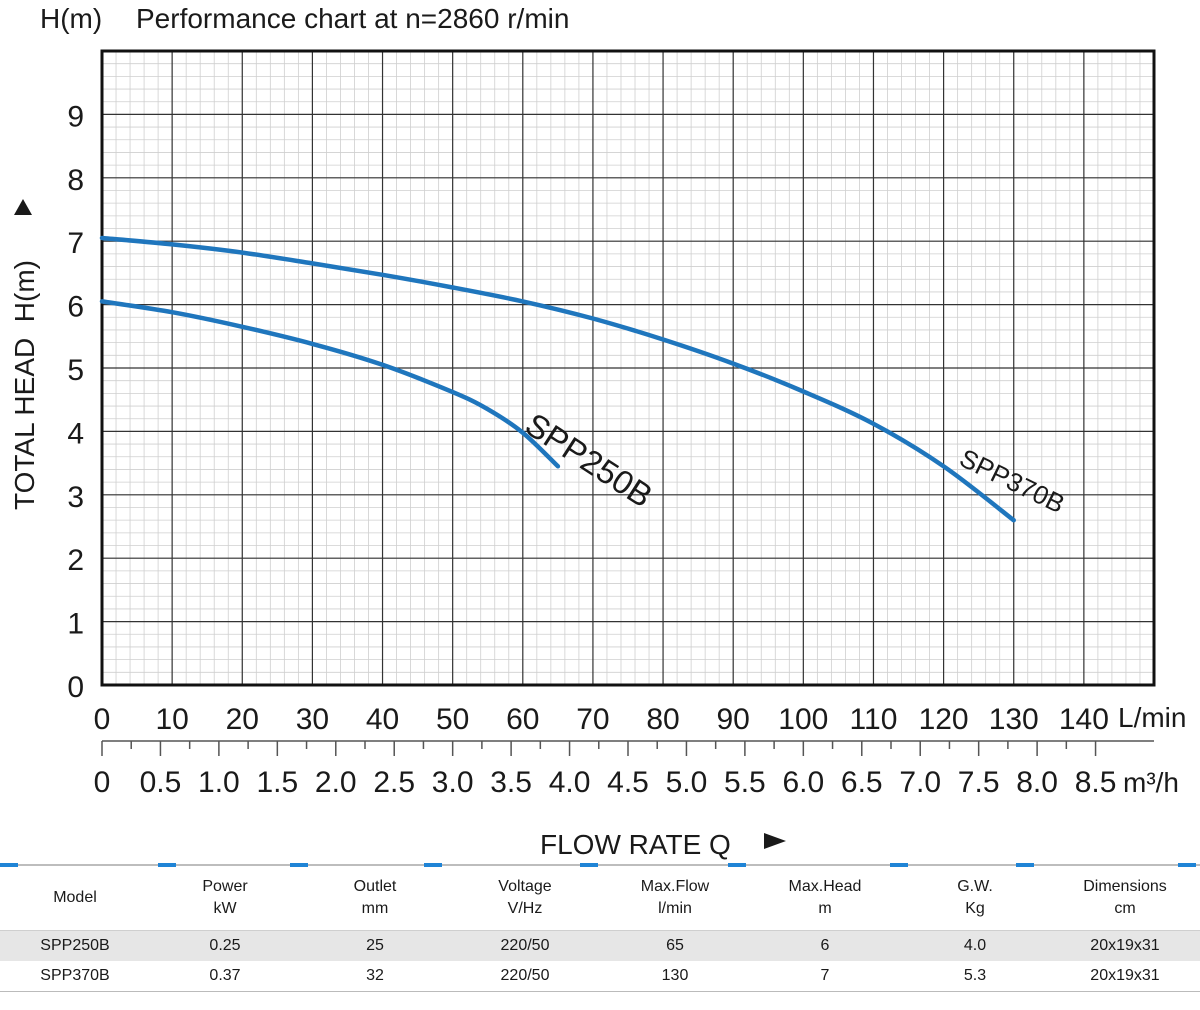 Image resolution: width=1200 pixels, height=1010 pixels. Describe the element at coordinates (979, 782) in the screenshot. I see `x2-tick-label: 7.5` at that location.